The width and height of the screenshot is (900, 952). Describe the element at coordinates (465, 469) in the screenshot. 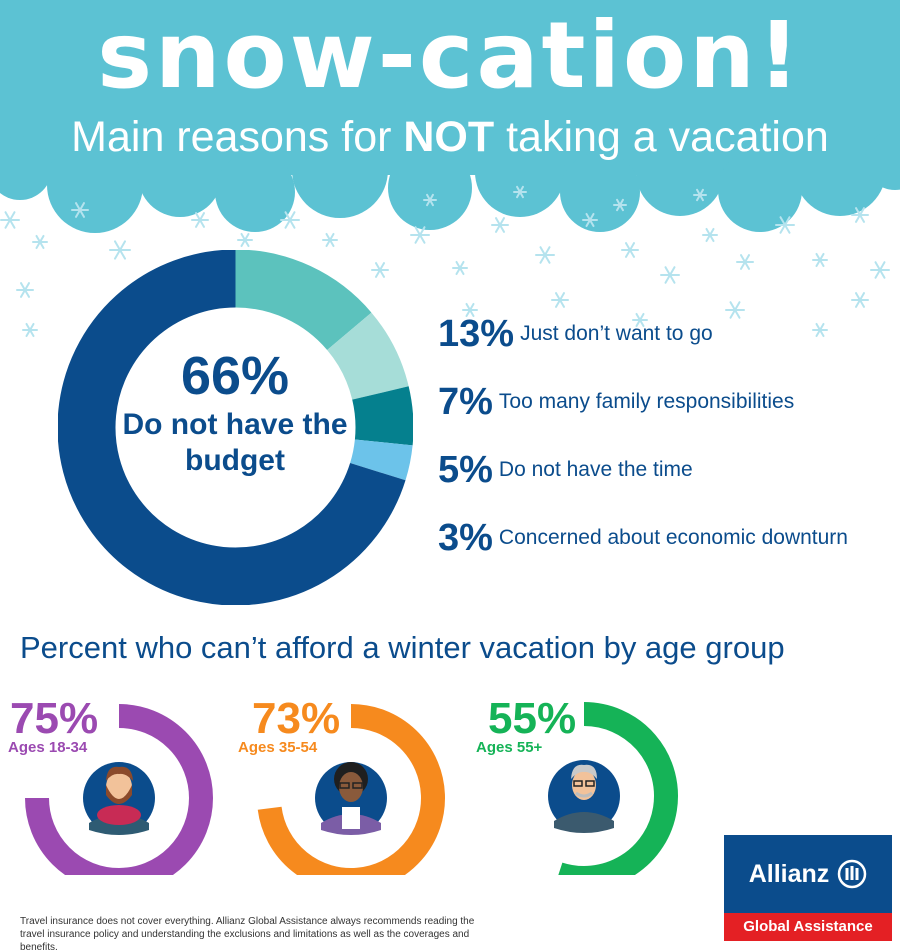

I see `legend-value: 5%` at that location.